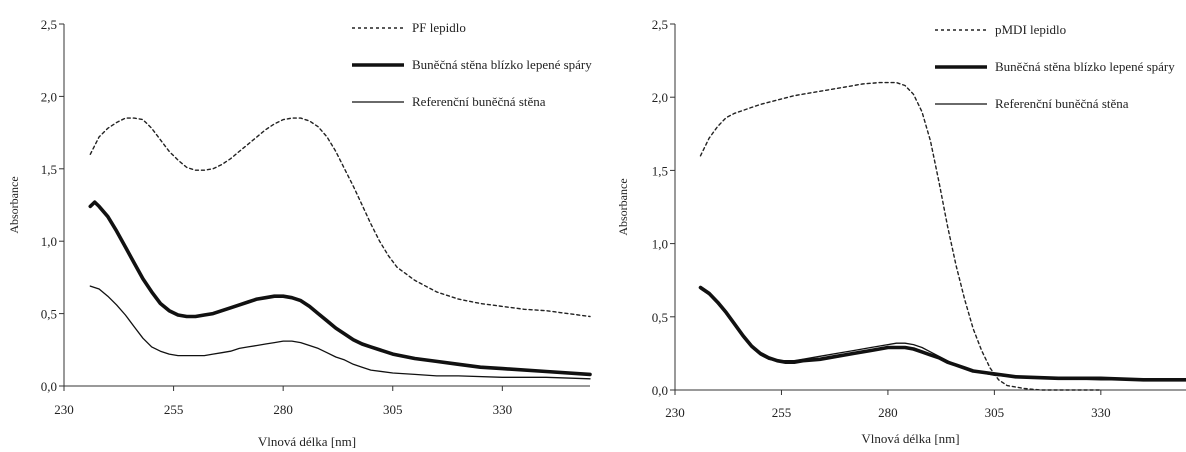 The image size is (1186, 452). Describe the element at coordinates (439, 27) in the screenshot. I see `legend-label: PF lepidlo` at that location.